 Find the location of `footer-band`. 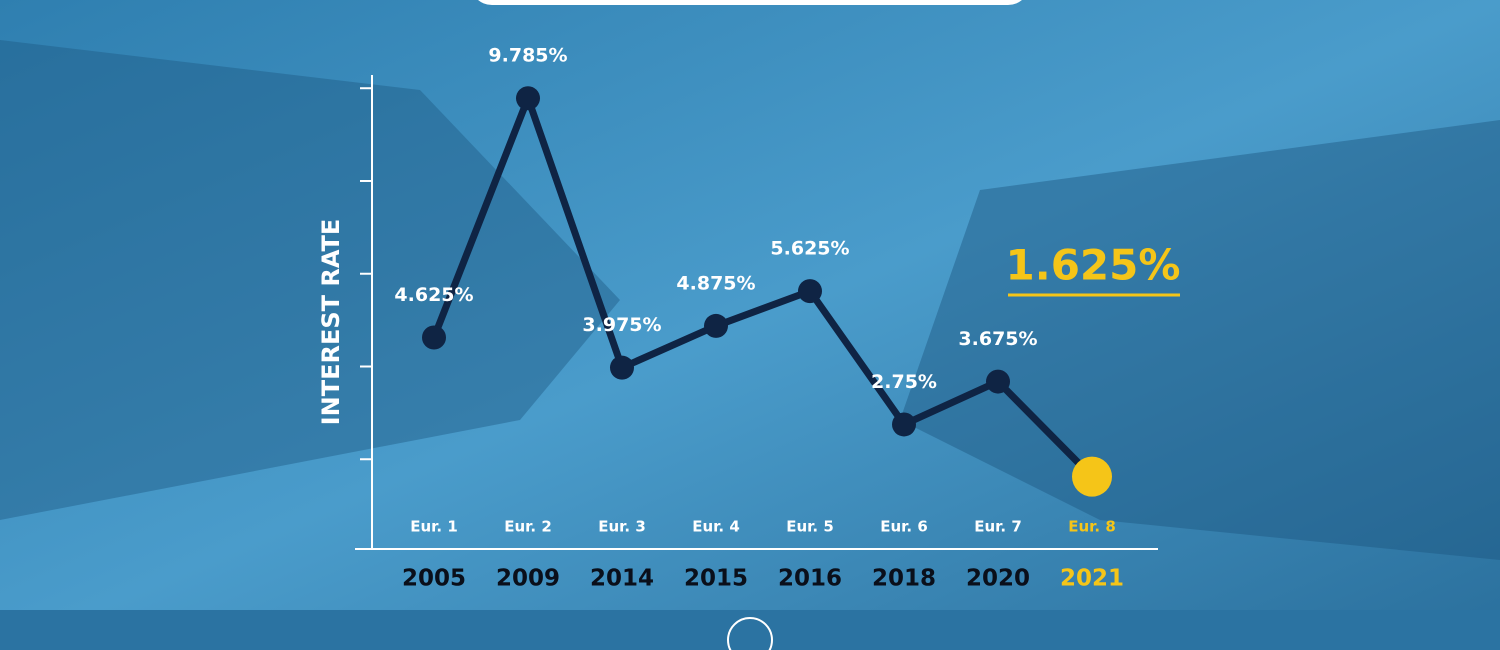

footer-band is located at coordinates (750, 630).